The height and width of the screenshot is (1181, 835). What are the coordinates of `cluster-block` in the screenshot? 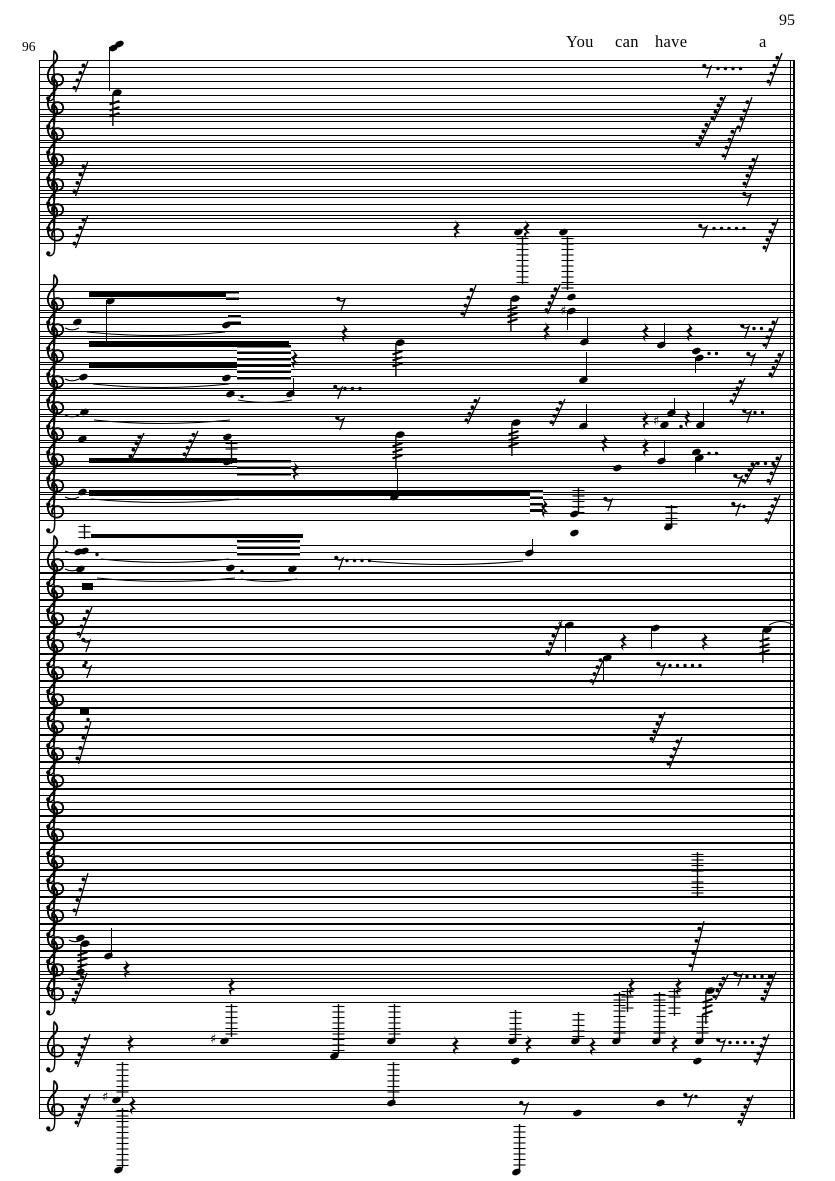 It's located at (87, 586).